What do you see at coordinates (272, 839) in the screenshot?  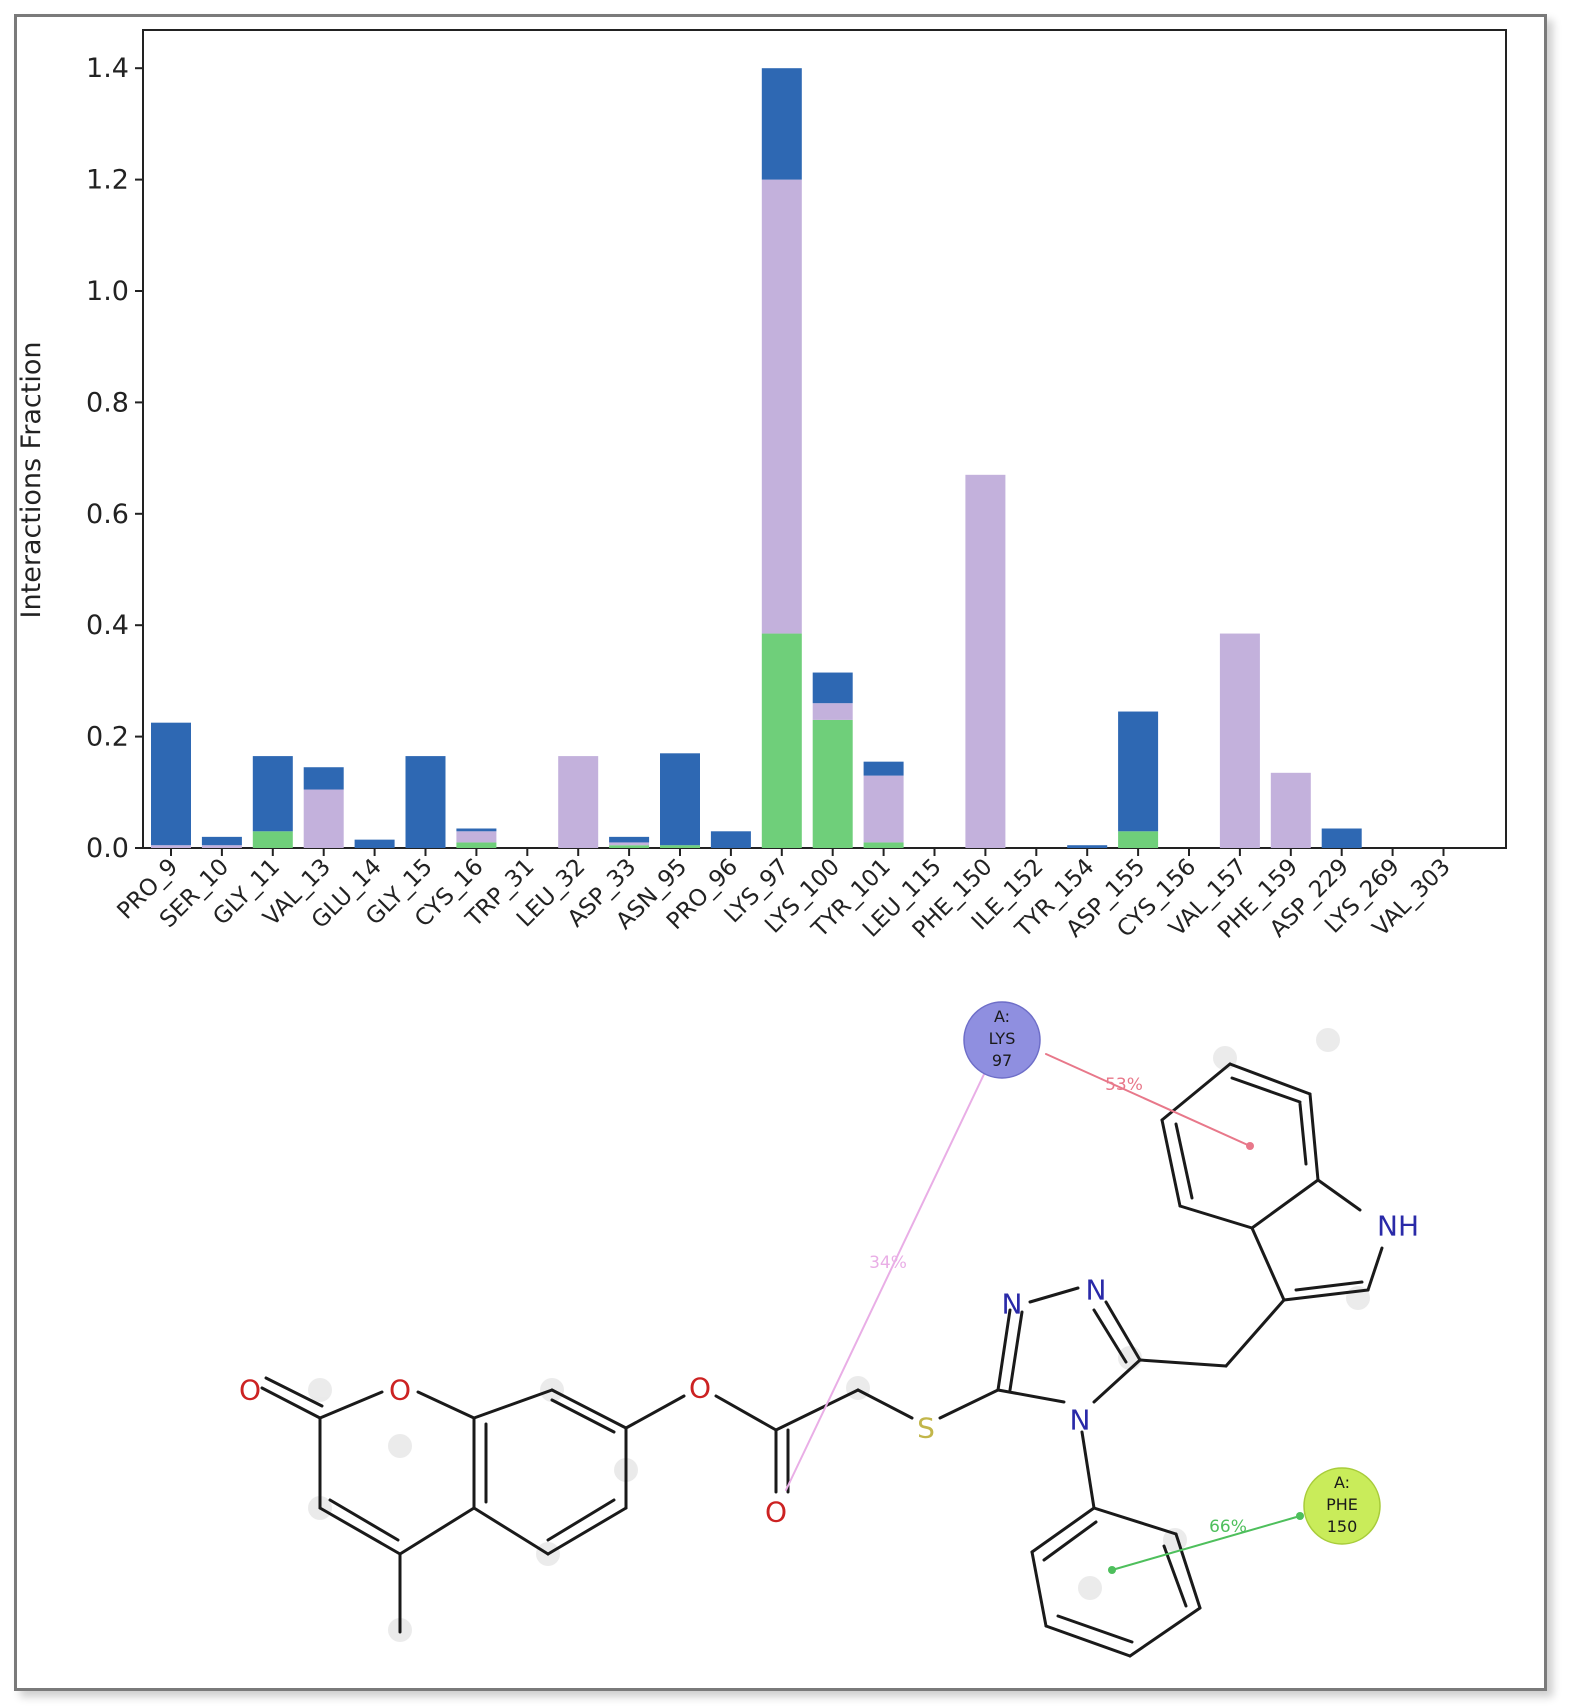 I see `bar-gly-11-s0` at bounding box center [272, 839].